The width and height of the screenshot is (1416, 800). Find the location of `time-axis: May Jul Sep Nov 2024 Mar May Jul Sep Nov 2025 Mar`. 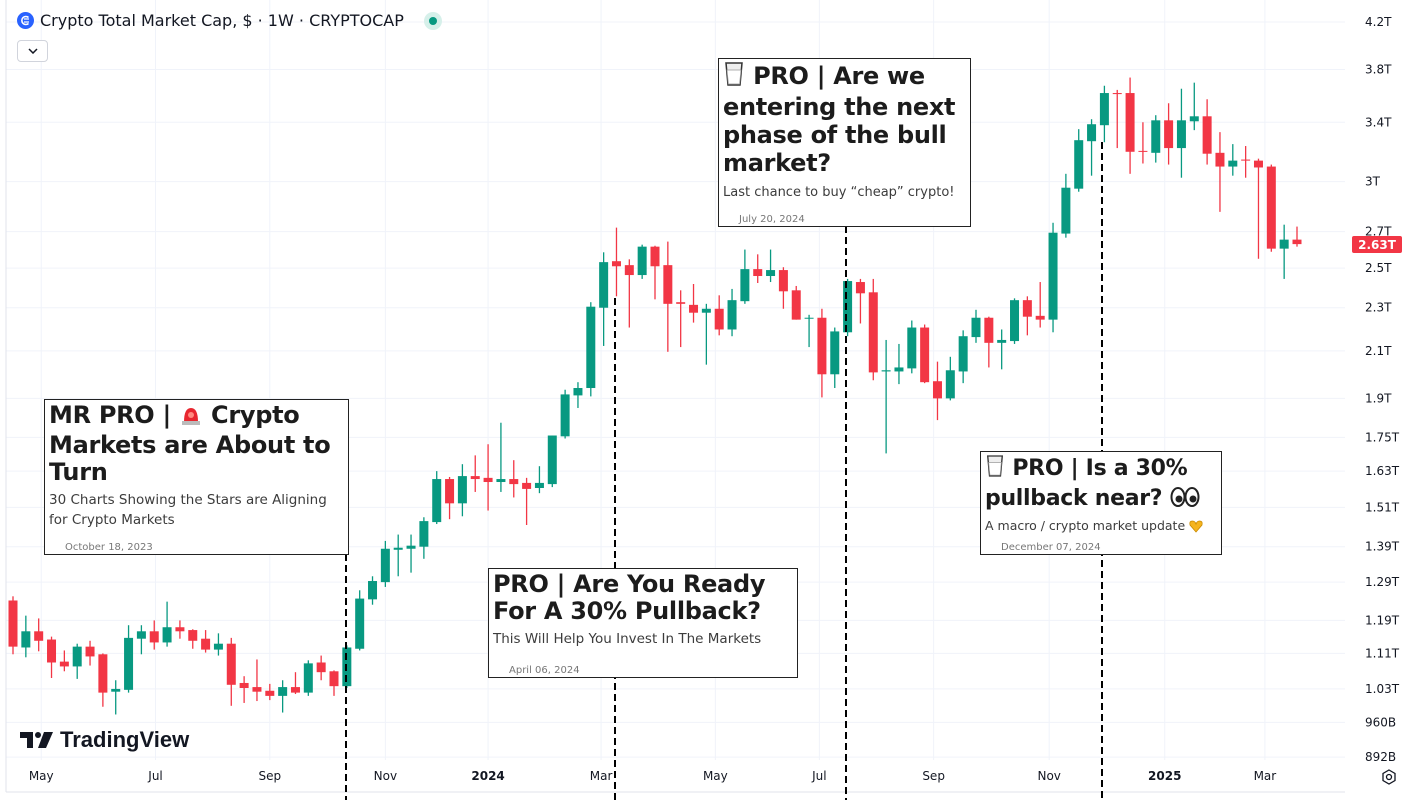

time-axis: May Jul Sep Nov 2024 Mar May Jul Sep Nov 2025 Mar is located at coordinates (652, 776).